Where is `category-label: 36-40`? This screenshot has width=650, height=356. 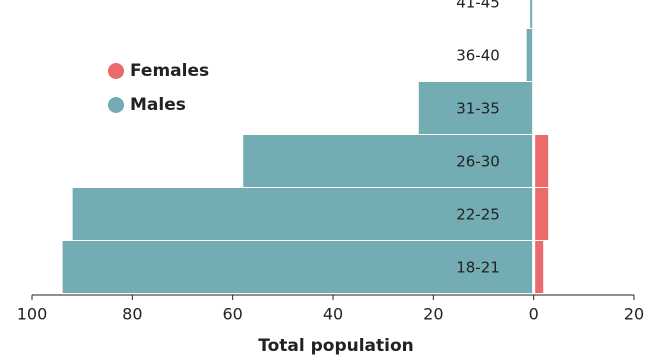
category-label: 36-40 is located at coordinates (478, 56).